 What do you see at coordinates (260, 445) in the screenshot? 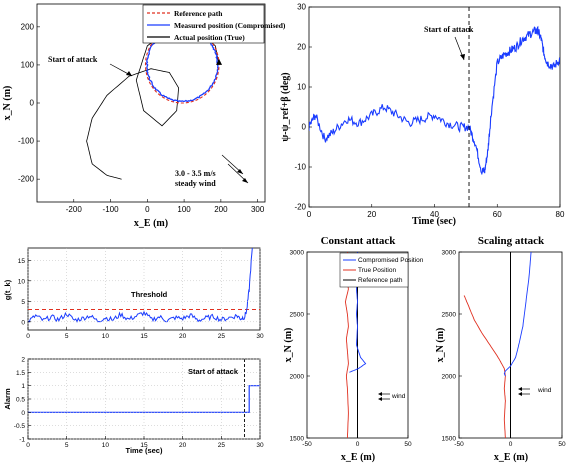
I see `x-tick-label: 30` at bounding box center [260, 445].